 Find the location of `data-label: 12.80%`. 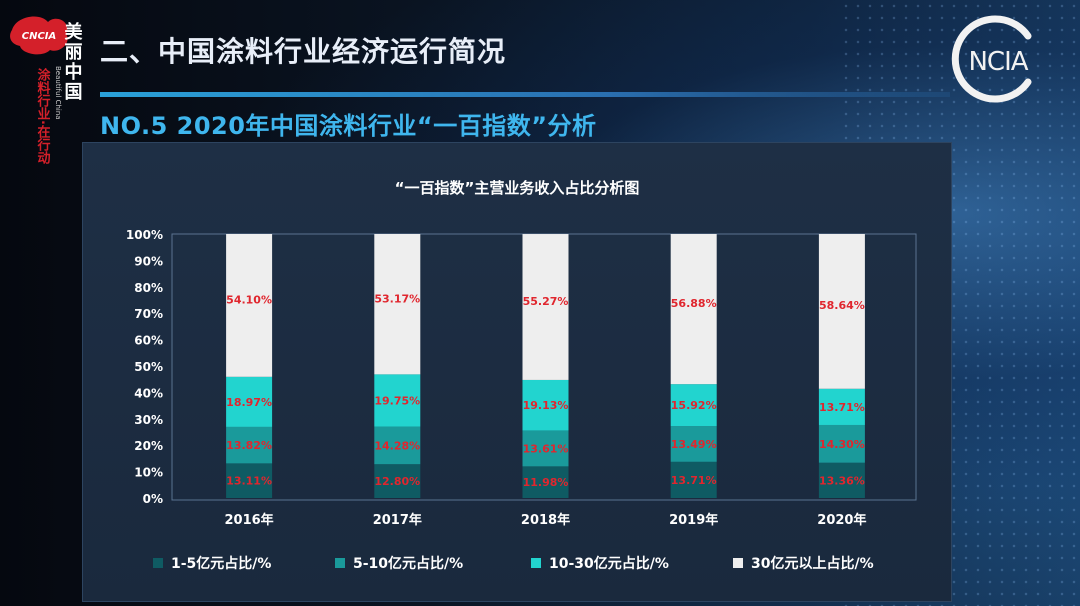

data-label: 12.80% is located at coordinates (397, 481).